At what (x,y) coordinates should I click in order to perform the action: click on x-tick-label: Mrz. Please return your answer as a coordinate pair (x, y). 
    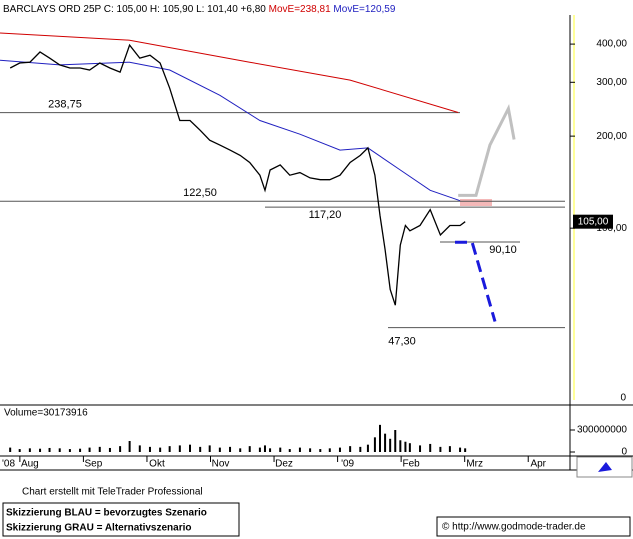
    Looking at the image, I should click on (474, 464).